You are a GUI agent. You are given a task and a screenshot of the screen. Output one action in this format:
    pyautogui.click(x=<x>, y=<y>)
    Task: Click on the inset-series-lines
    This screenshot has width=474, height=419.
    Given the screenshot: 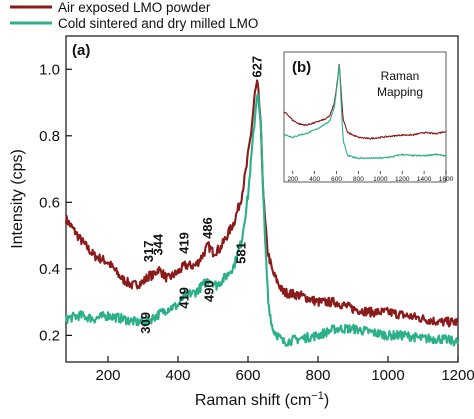 What is the action you would take?
    pyautogui.click(x=365, y=111)
    